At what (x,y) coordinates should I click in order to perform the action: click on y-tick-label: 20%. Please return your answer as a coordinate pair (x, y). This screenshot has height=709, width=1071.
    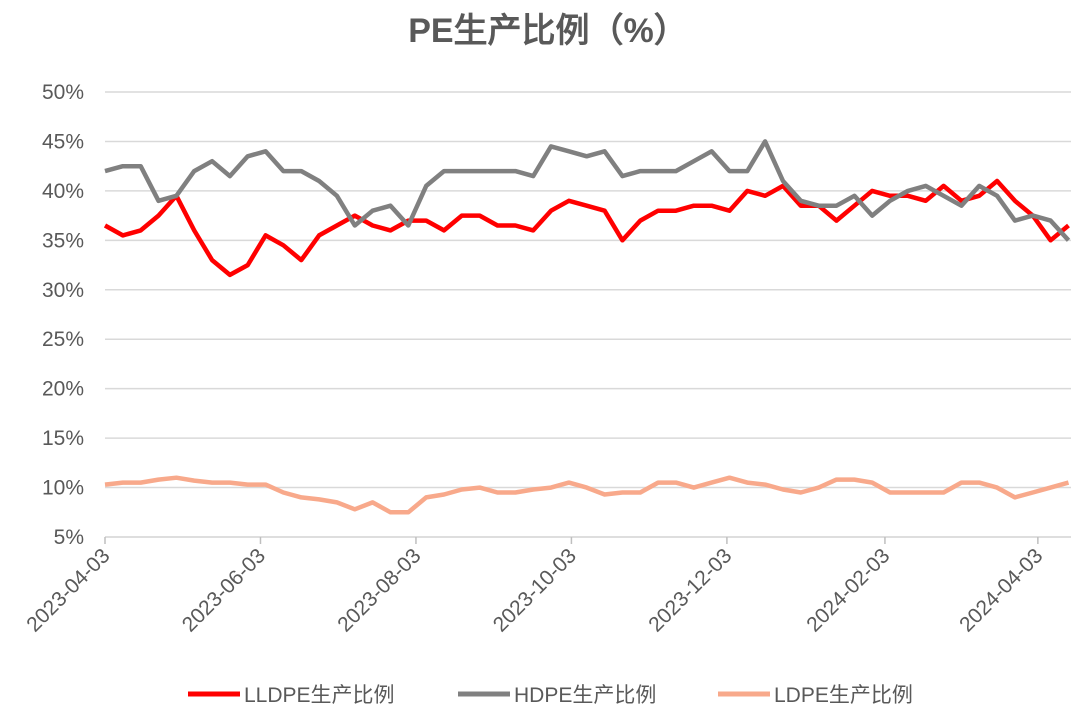
    Looking at the image, I should click on (63, 389).